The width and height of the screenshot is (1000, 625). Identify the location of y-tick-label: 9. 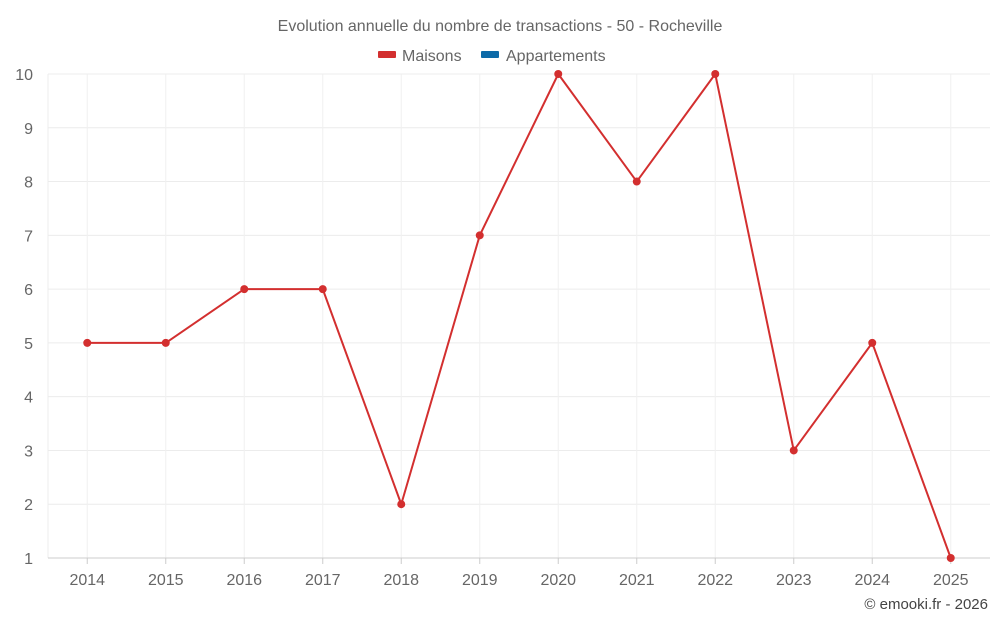
(28, 129).